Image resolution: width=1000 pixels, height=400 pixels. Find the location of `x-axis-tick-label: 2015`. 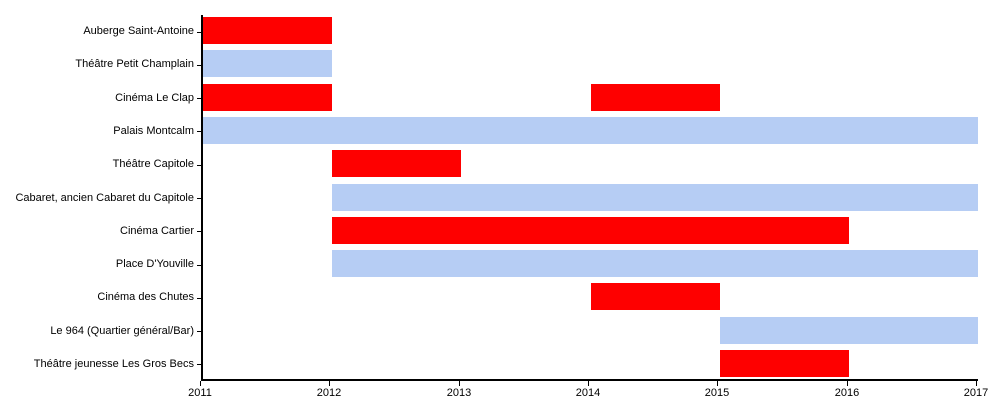

x-axis-tick-label: 2015 is located at coordinates (717, 393).